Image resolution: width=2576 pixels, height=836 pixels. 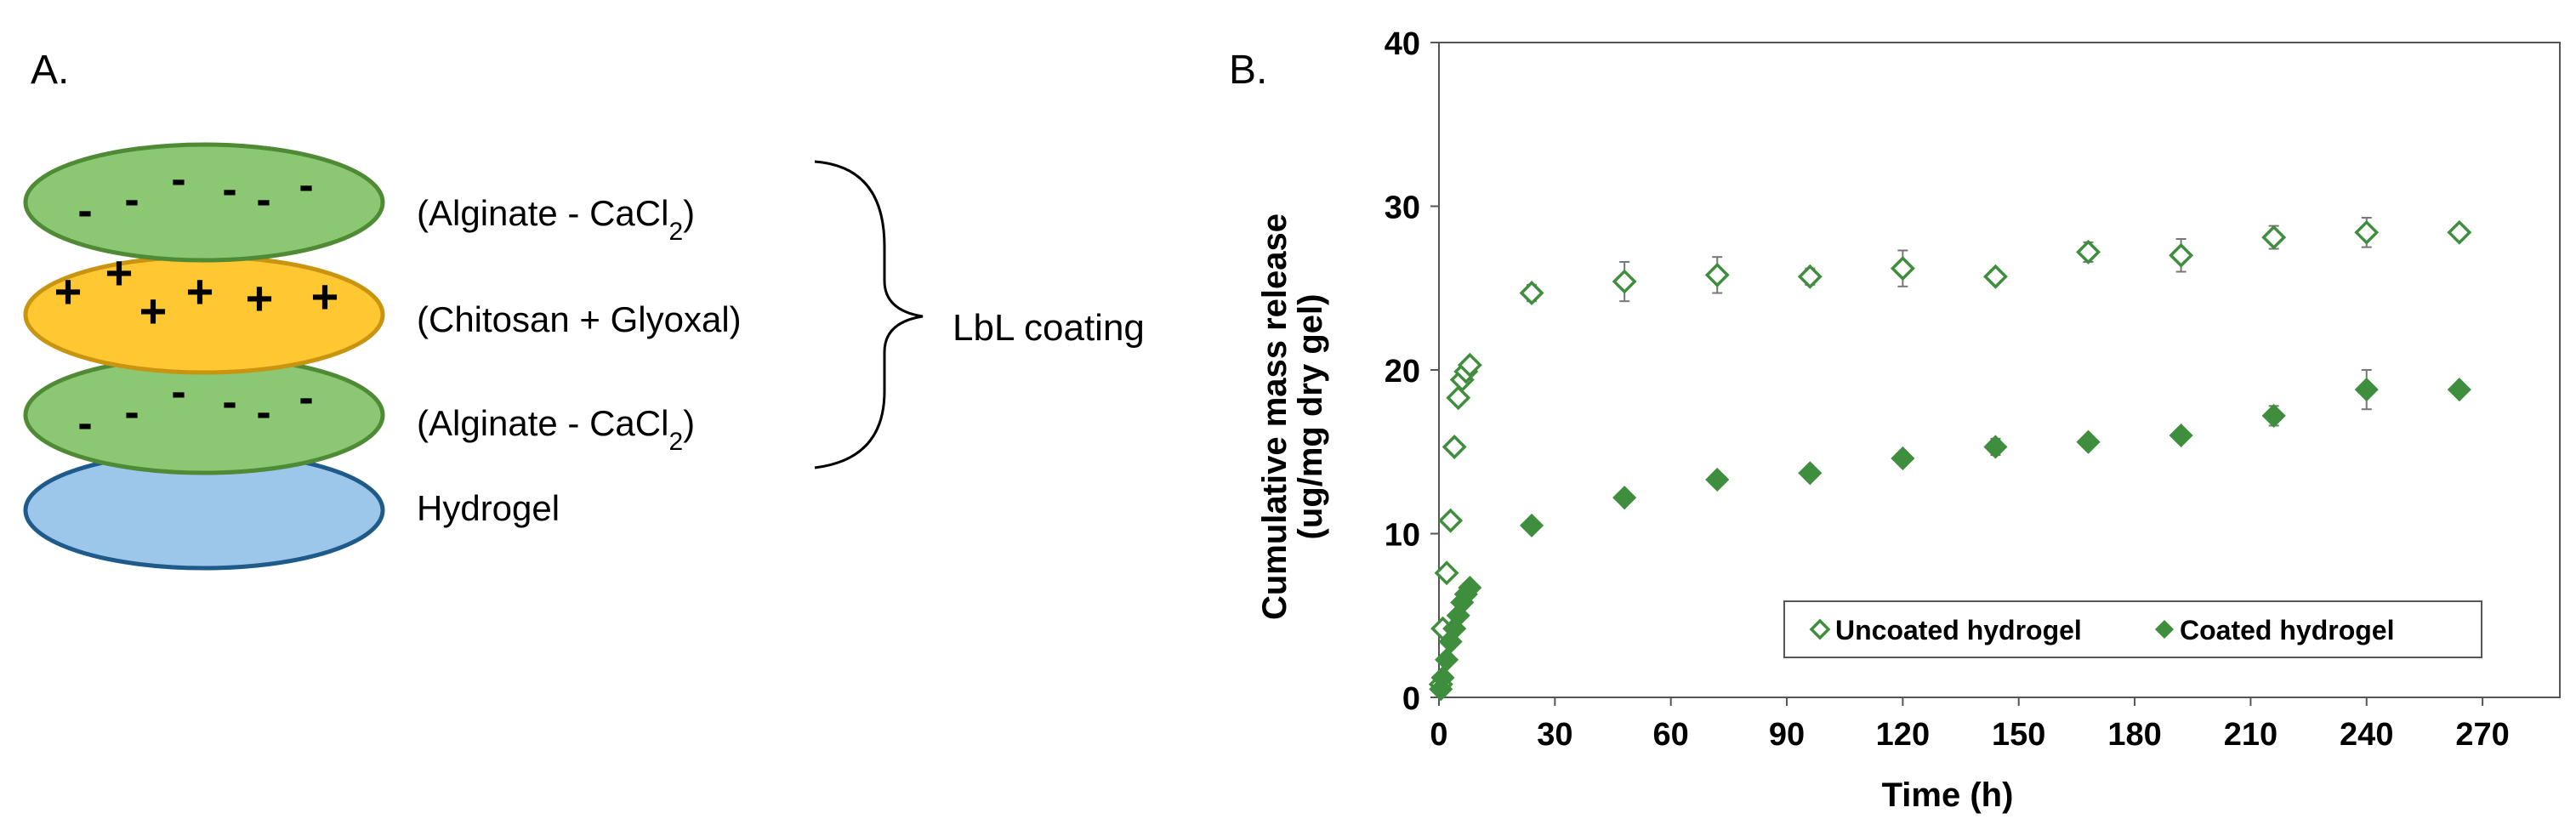 I want to click on x-tick-label: 270, so click(x=2482, y=735).